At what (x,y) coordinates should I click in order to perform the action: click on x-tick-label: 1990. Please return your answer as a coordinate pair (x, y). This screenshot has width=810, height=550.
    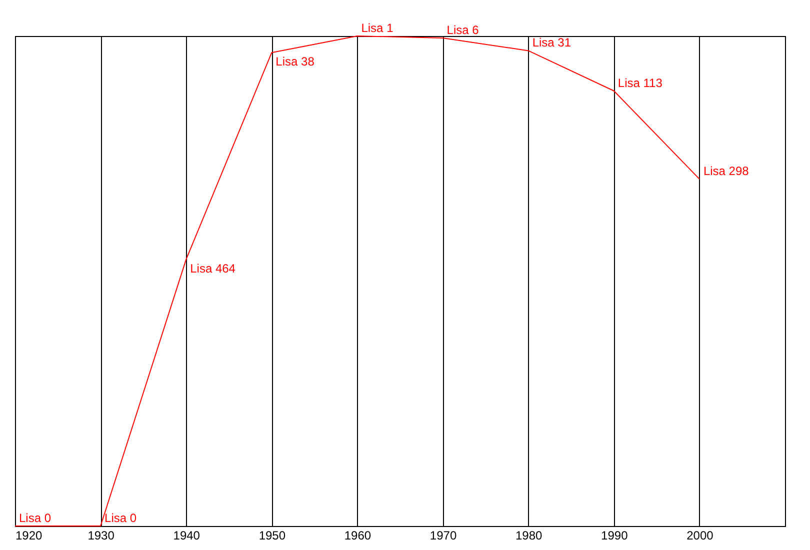
    Looking at the image, I should click on (614, 535).